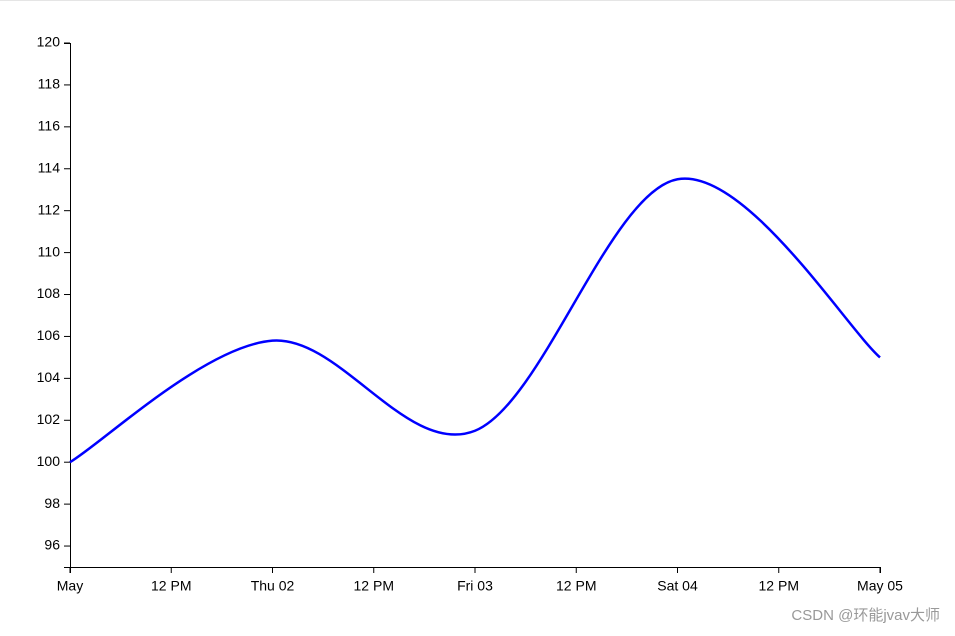 Image resolution: width=955 pixels, height=636 pixels. What do you see at coordinates (70, 586) in the screenshot?
I see `x-tick-label: May` at bounding box center [70, 586].